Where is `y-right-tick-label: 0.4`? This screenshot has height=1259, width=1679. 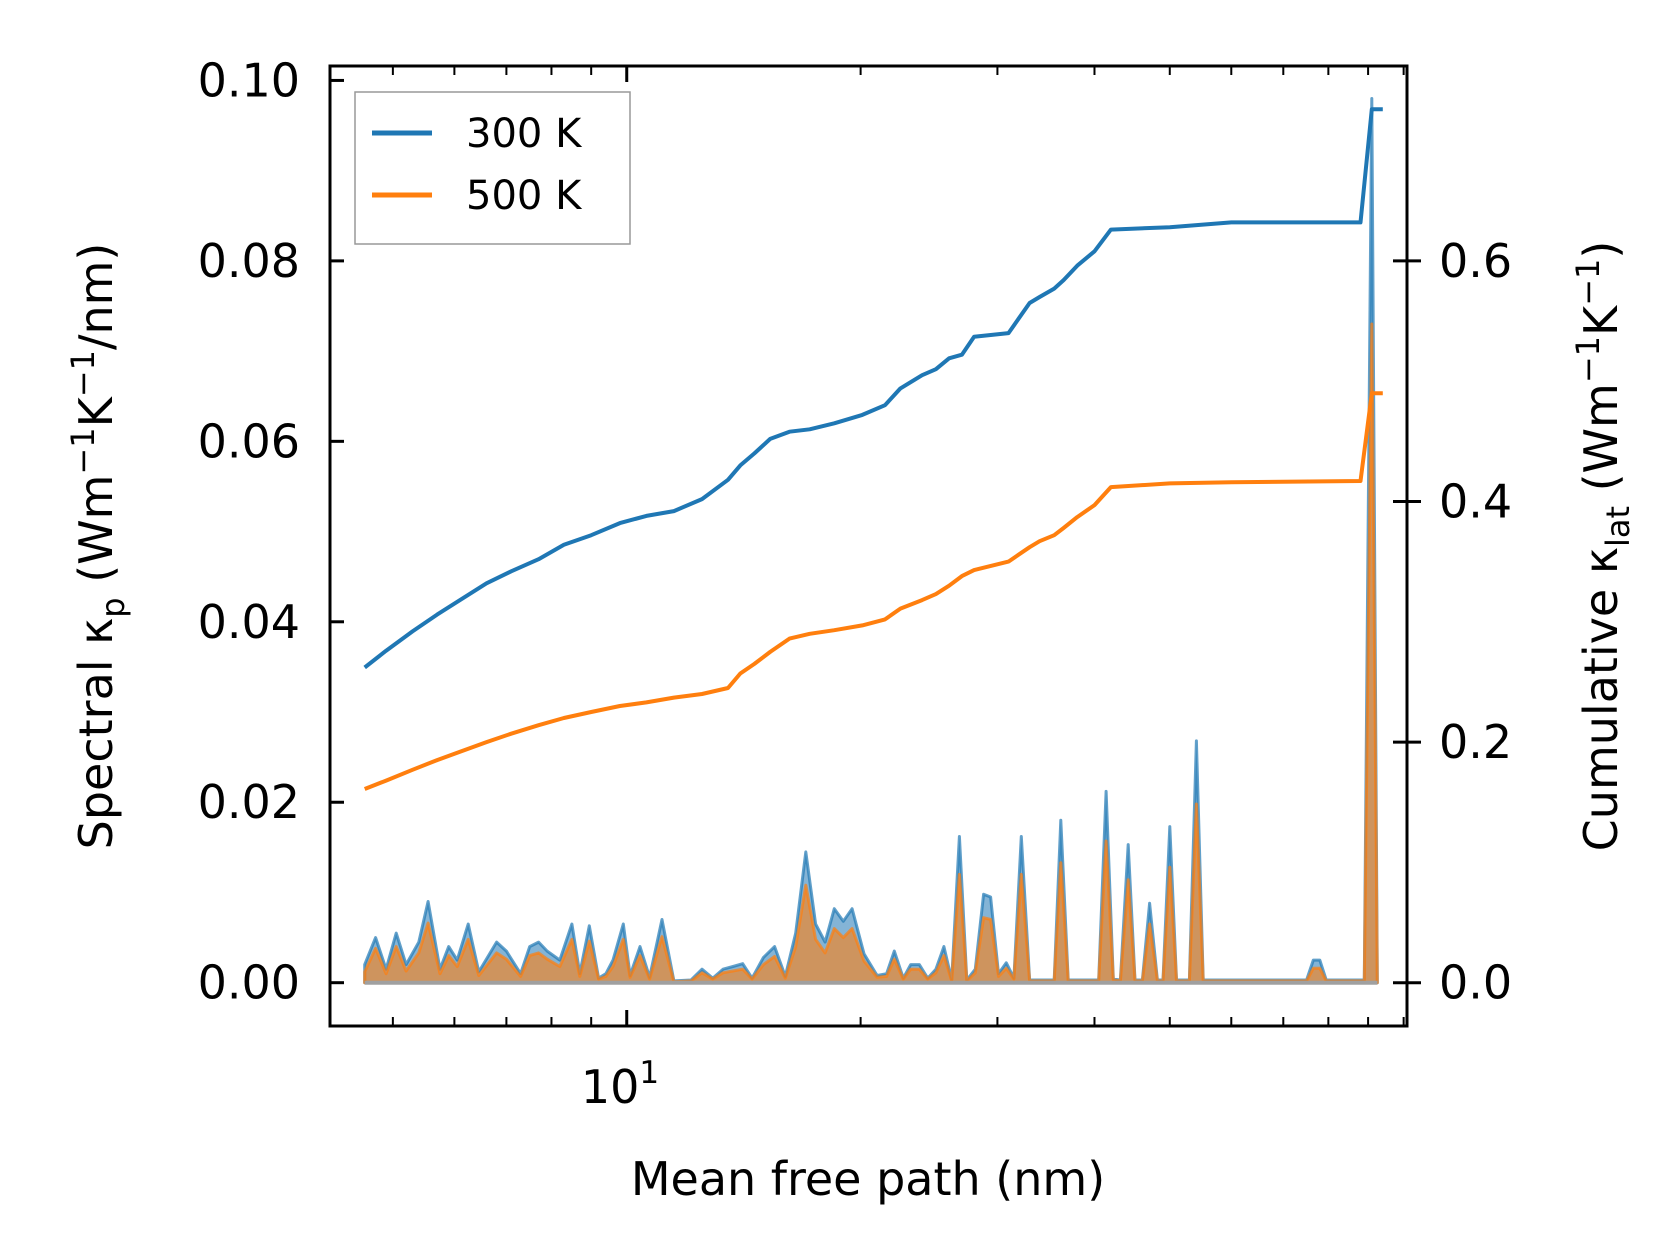 y-right-tick-label: 0.4 is located at coordinates (1475, 501).